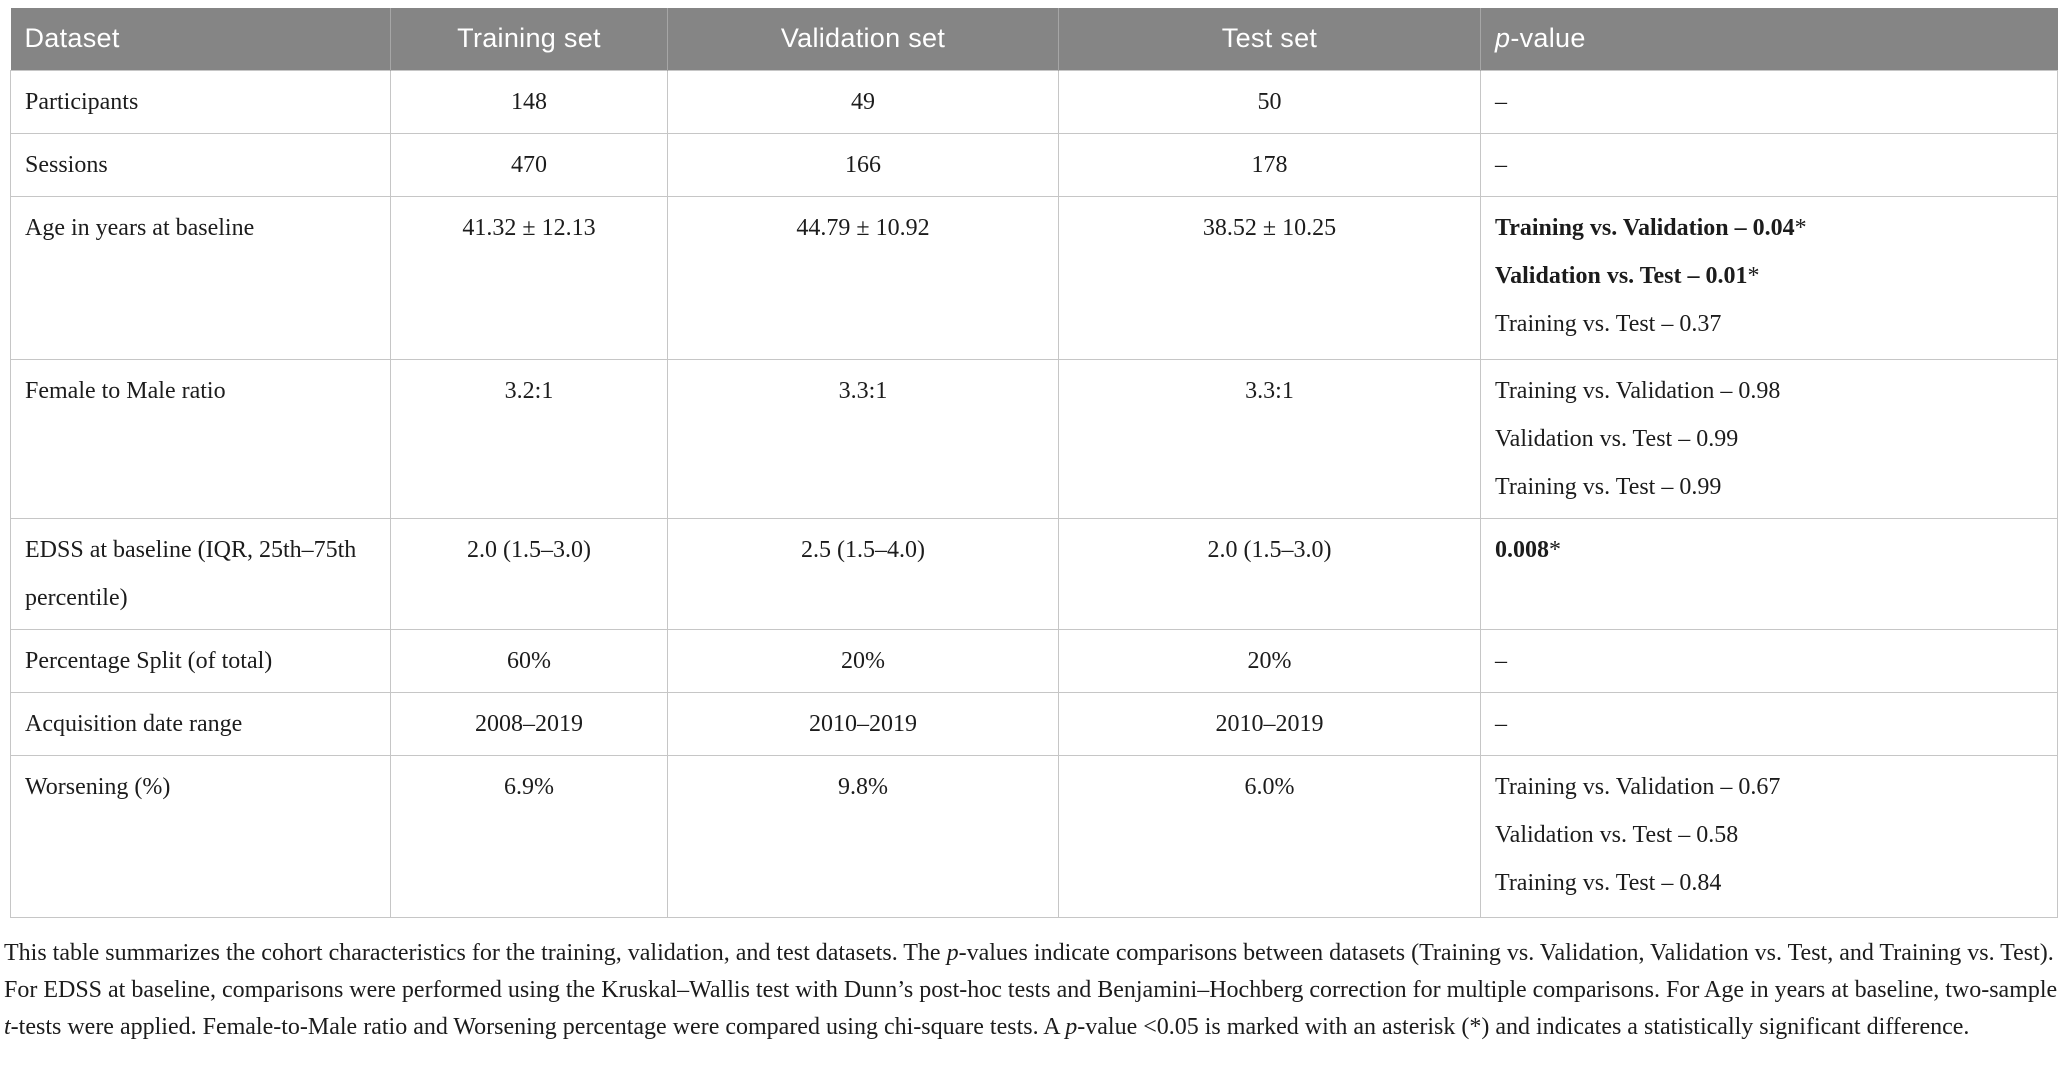 The width and height of the screenshot is (2067, 1081). What do you see at coordinates (529, 277) in the screenshot?
I see `value-cell: 41.32 ± 12.13` at bounding box center [529, 277].